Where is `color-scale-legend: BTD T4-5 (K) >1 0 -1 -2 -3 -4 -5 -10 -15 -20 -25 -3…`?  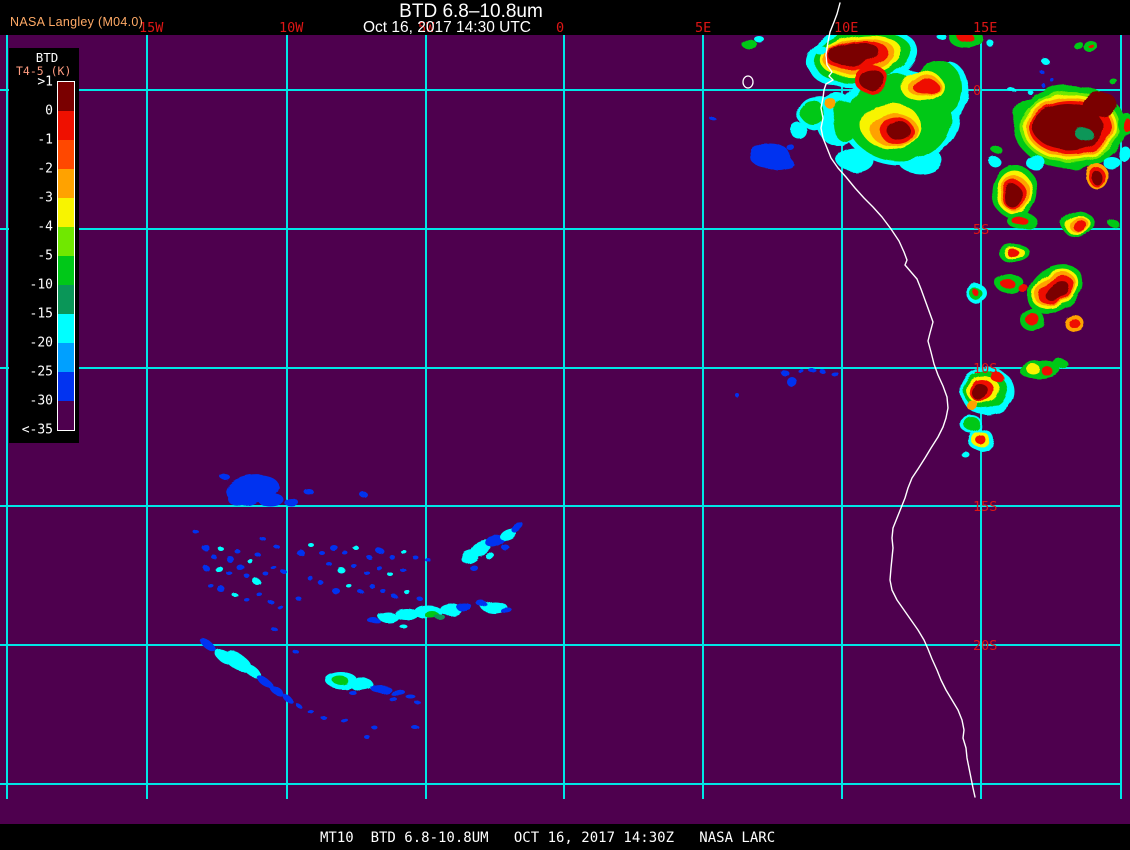 color-scale-legend: BTD T4-5 (K) >1 0 -1 -2 -3 -4 -5 -10 -15 -20 -25 -3… is located at coordinates (44, 245).